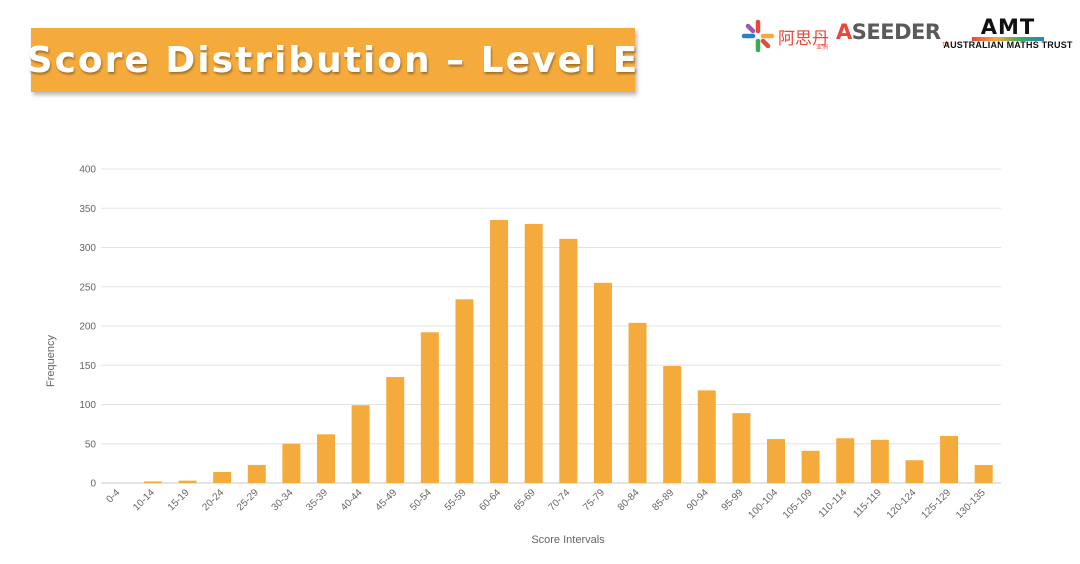 This screenshot has height=564, width=1080. I want to click on y-tick-label: 0, so click(93, 484).